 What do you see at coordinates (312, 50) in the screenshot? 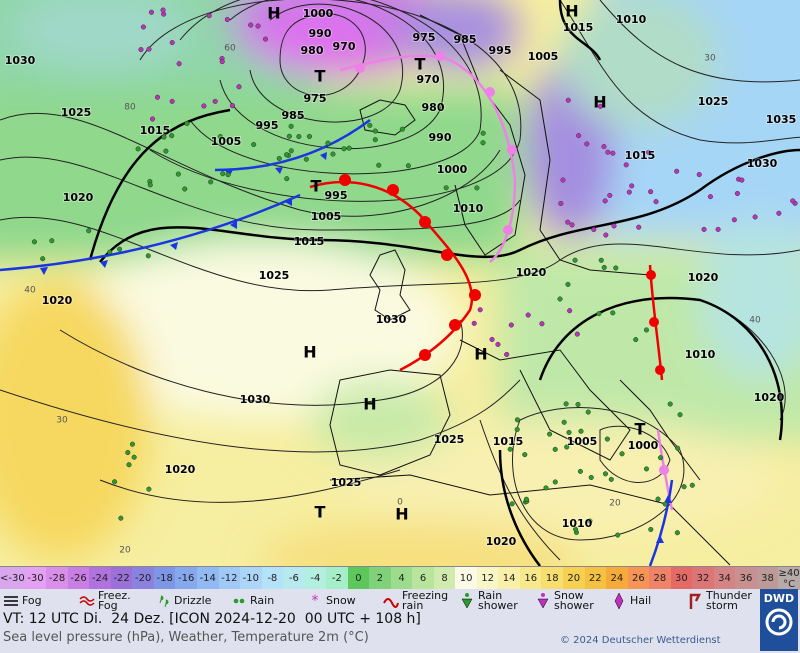
I see `pressure-label: 980` at bounding box center [312, 50].